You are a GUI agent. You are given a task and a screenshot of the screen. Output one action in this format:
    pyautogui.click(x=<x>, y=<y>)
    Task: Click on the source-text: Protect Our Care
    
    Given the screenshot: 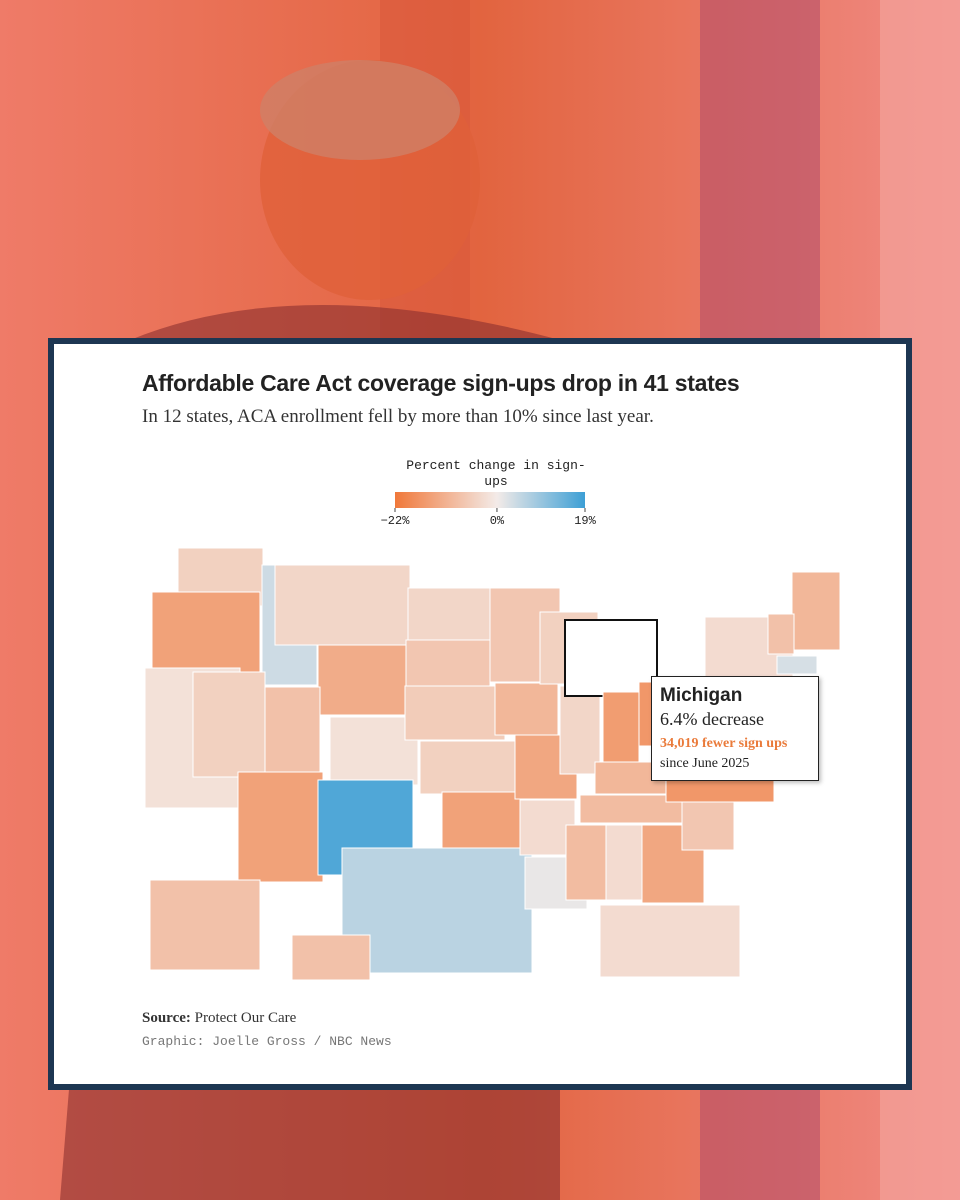 What is the action you would take?
    pyautogui.click(x=245, y=1018)
    